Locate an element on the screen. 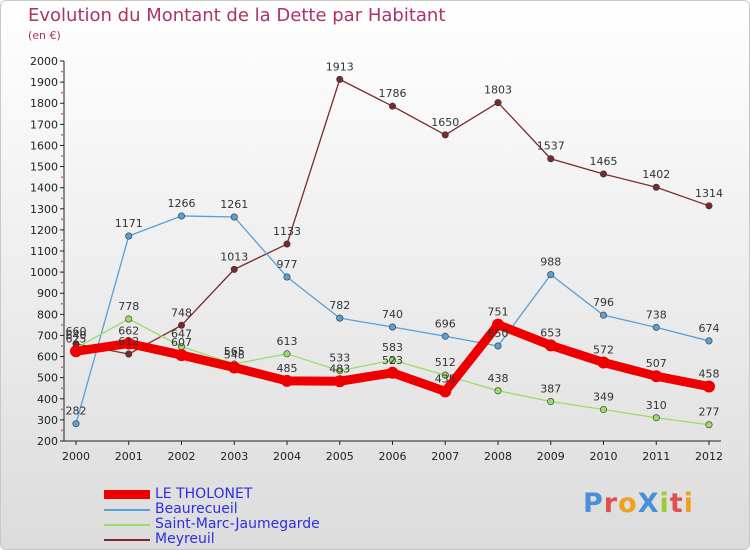  data-label: 977 is located at coordinates (287, 264).